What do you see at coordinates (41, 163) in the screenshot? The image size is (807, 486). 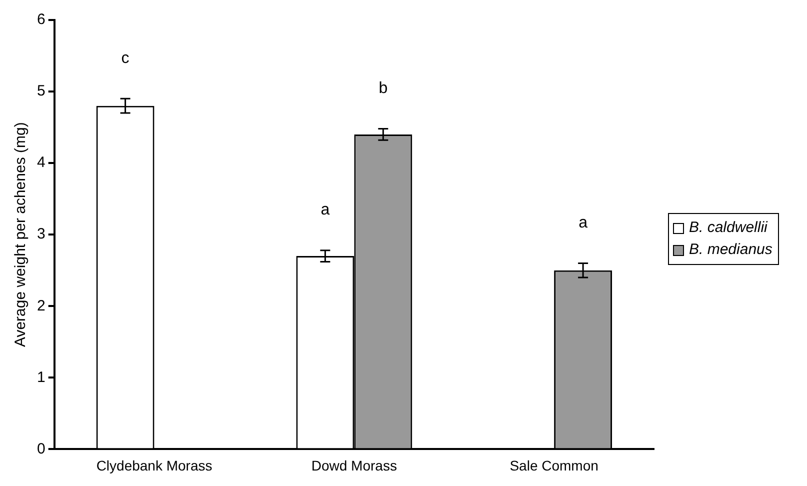 I see `y-tick-label: 4` at bounding box center [41, 163].